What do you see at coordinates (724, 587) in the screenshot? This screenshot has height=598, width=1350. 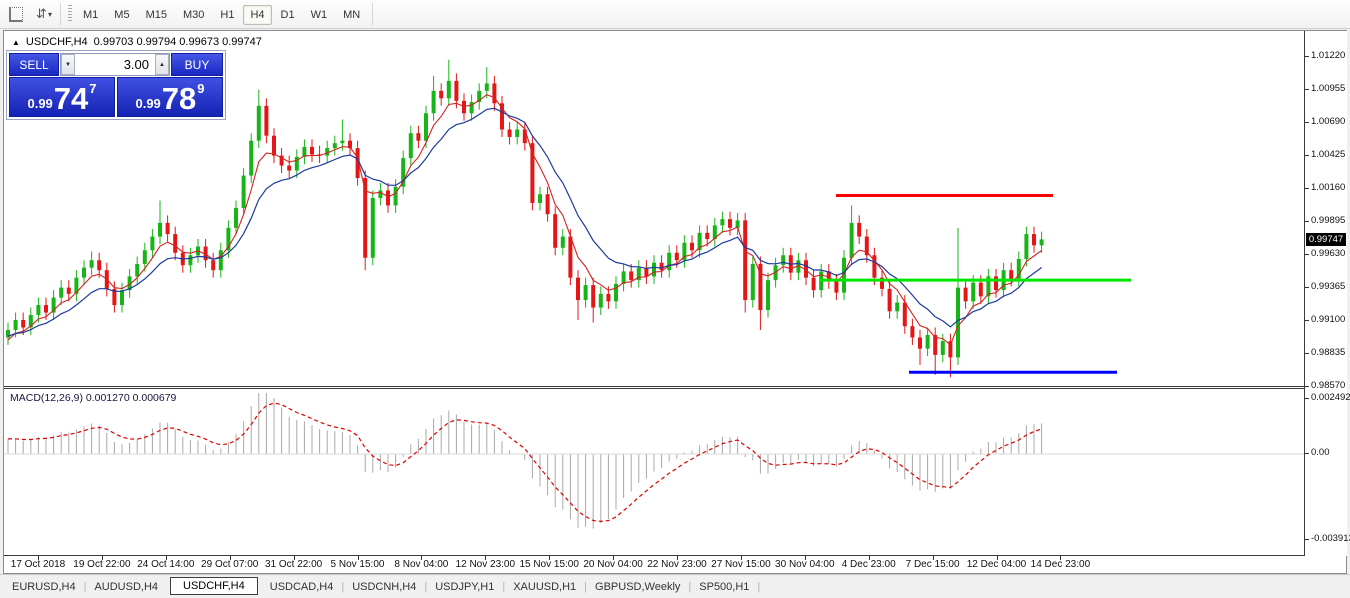 I see `chart-tab-sp500-h1: SP500,H1` at bounding box center [724, 587].